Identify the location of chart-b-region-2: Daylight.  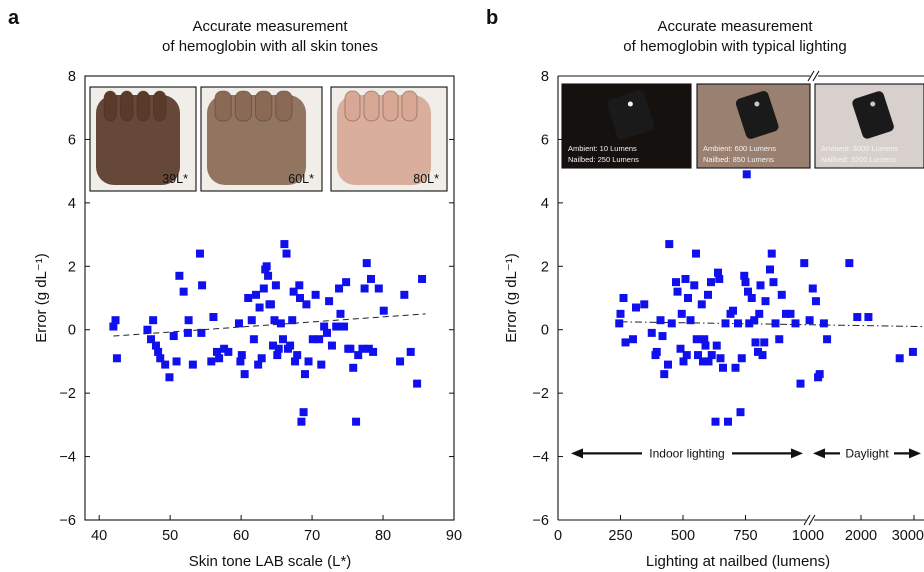
(867, 453).